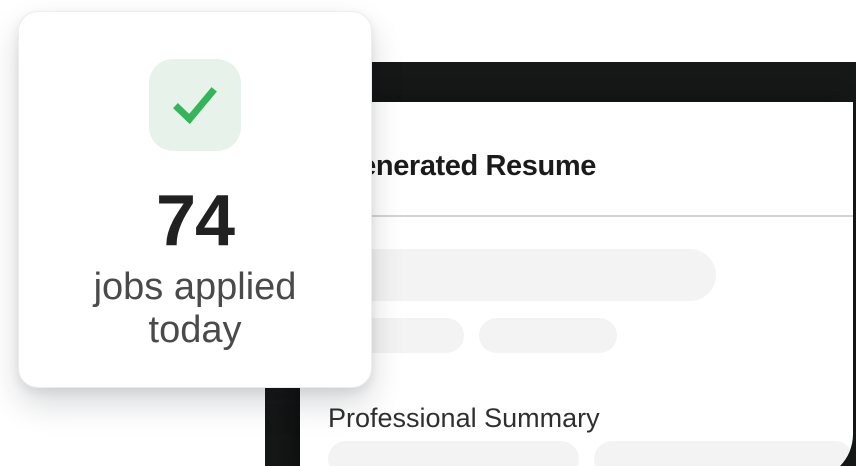  What do you see at coordinates (195, 221) in the screenshot?
I see `jobs-applied-count: 74` at bounding box center [195, 221].